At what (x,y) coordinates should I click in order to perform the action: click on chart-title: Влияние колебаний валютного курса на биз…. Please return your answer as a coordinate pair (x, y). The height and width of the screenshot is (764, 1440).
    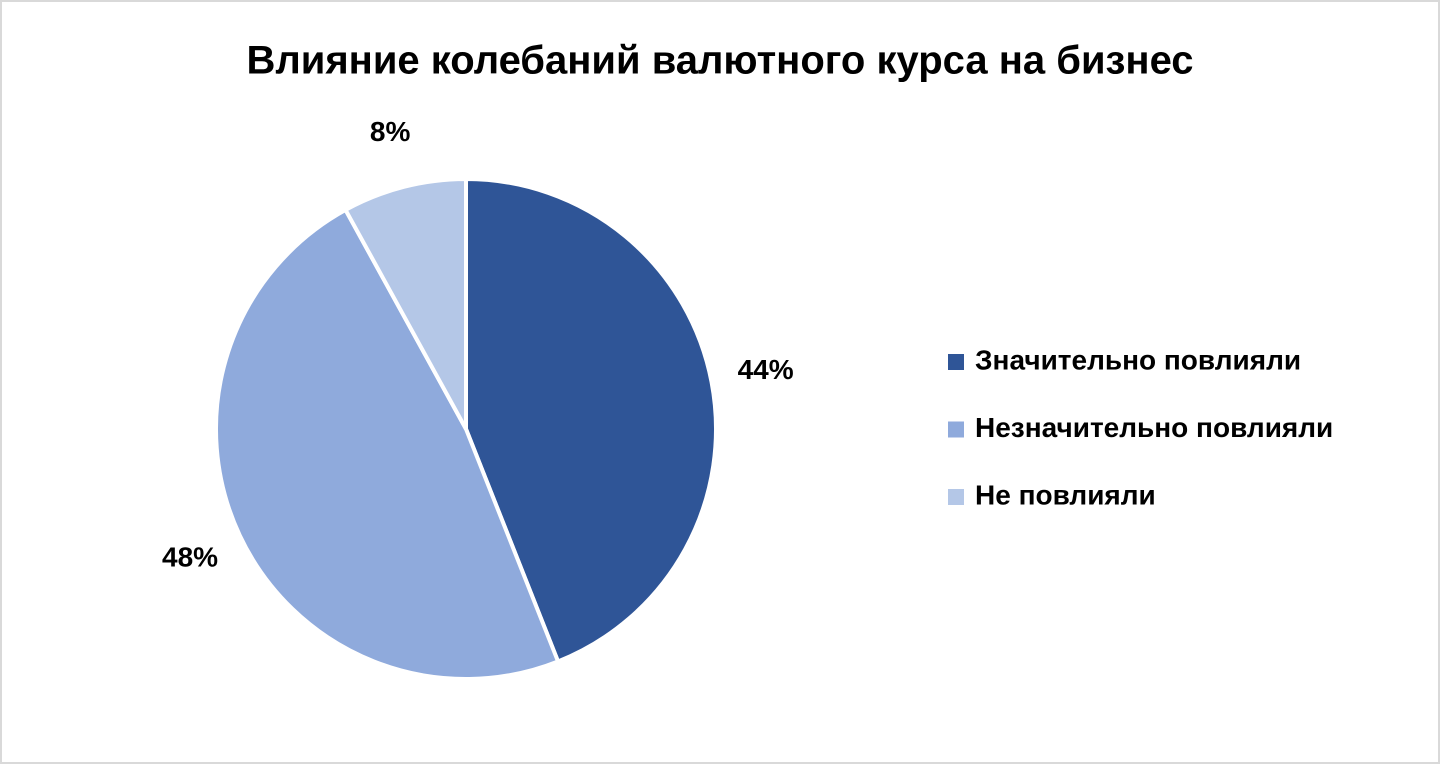
    Looking at the image, I should click on (719, 61).